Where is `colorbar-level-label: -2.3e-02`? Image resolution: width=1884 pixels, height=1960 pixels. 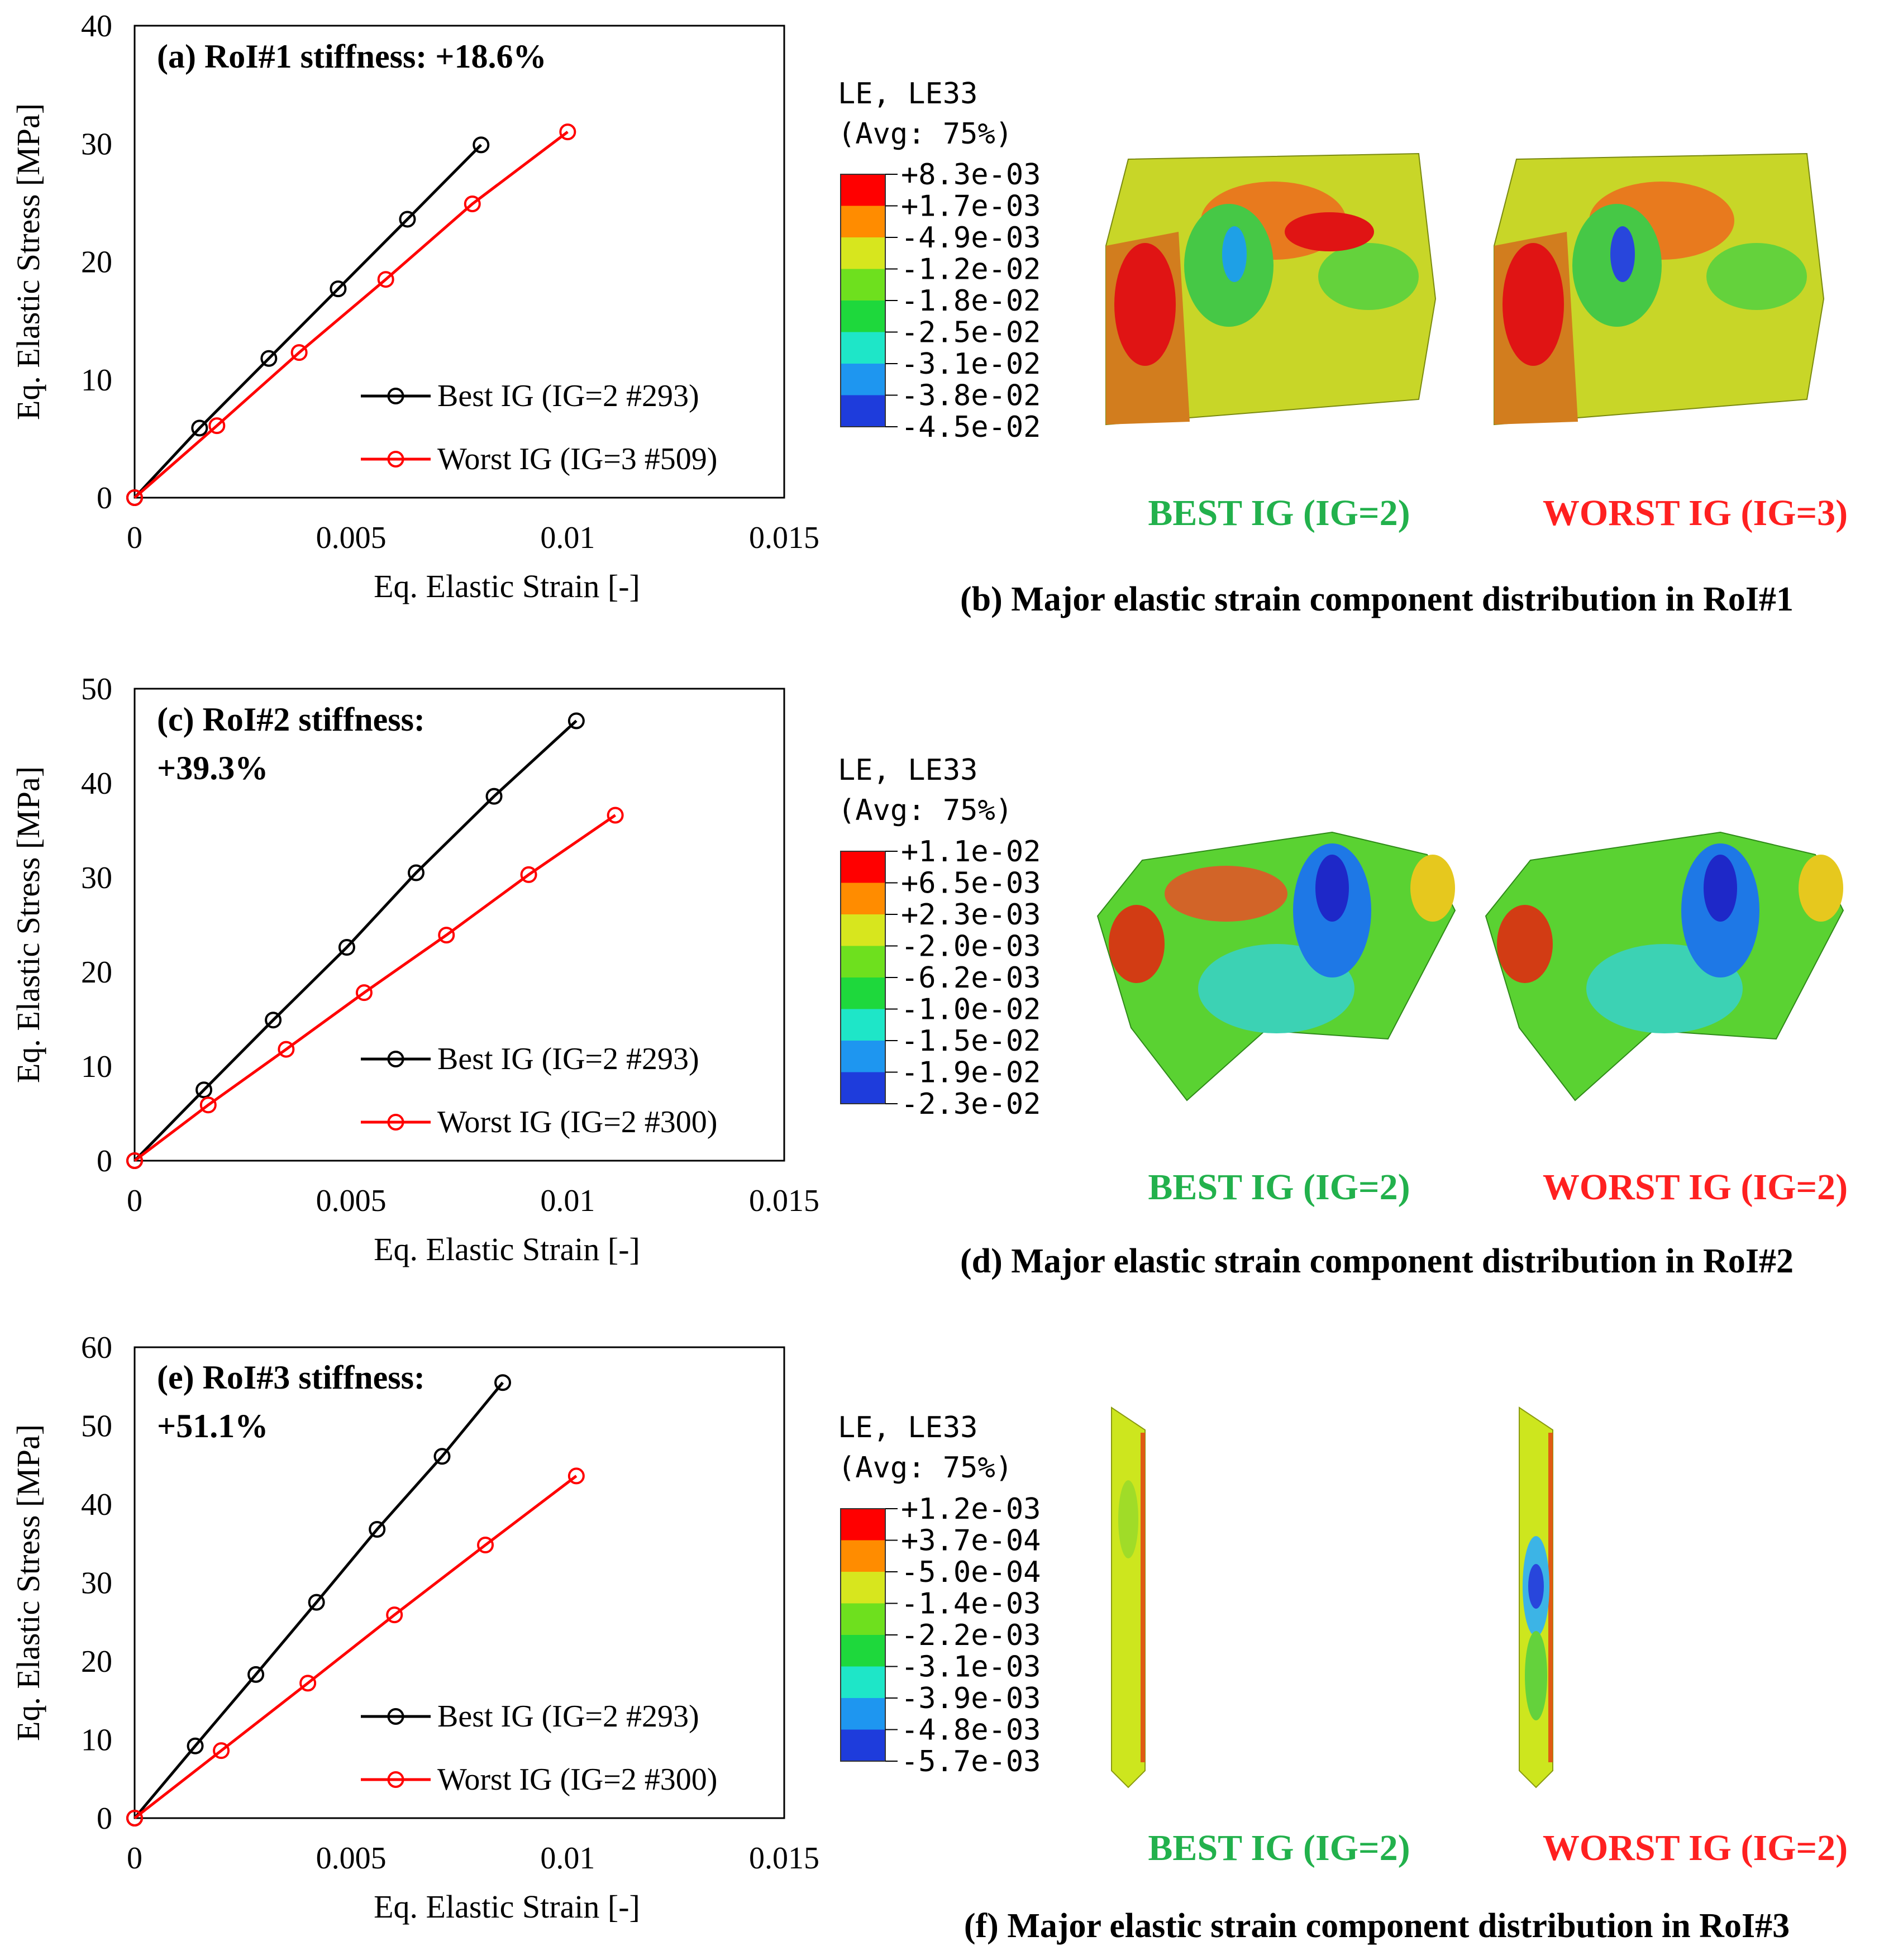 colorbar-level-label: -2.3e-02 is located at coordinates (971, 1104).